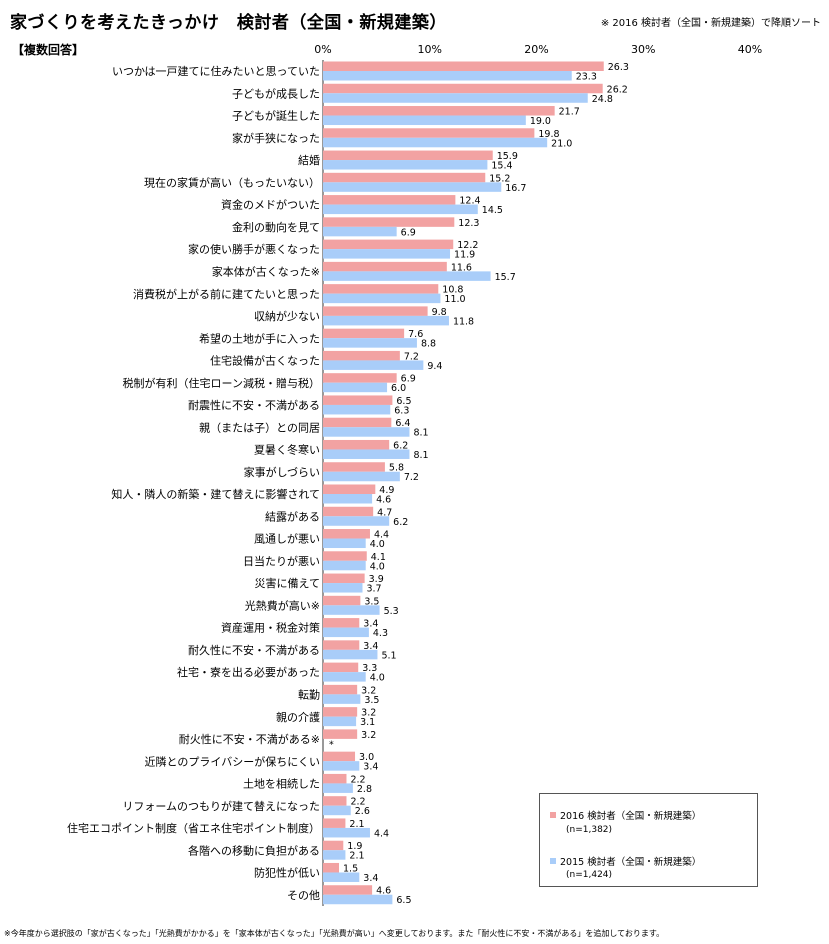 The image size is (829, 944). Describe the element at coordinates (287, 450) in the screenshot. I see `category-label: 夏暑く冬寒い` at that location.